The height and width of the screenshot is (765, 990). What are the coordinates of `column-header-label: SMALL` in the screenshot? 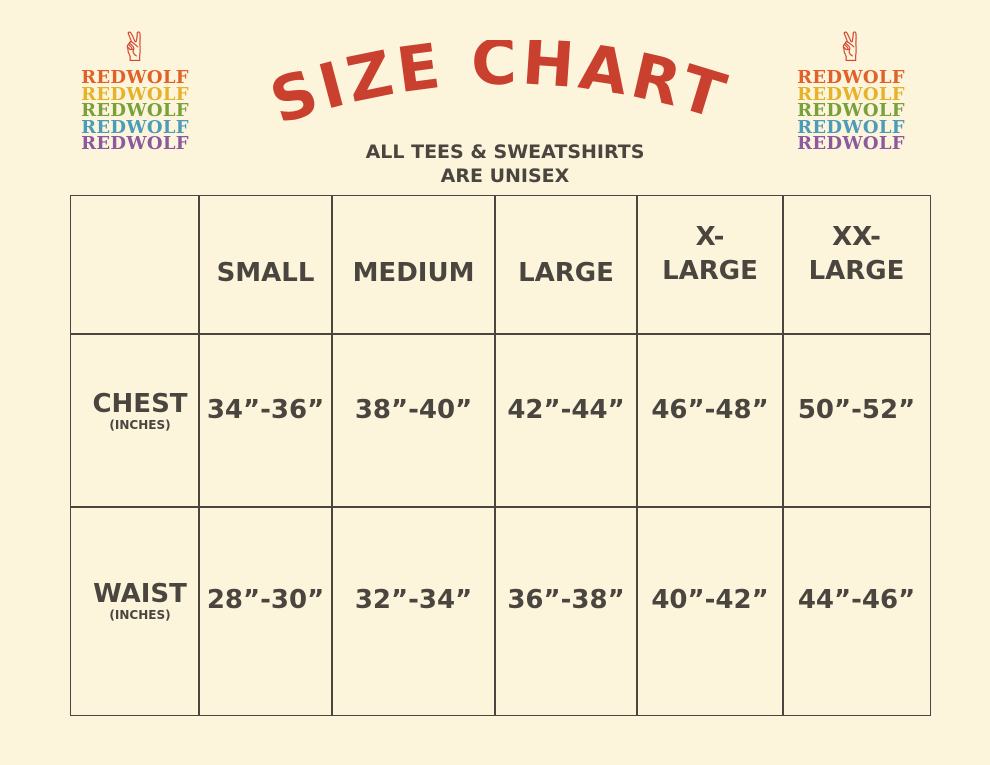 It's located at (265, 273).